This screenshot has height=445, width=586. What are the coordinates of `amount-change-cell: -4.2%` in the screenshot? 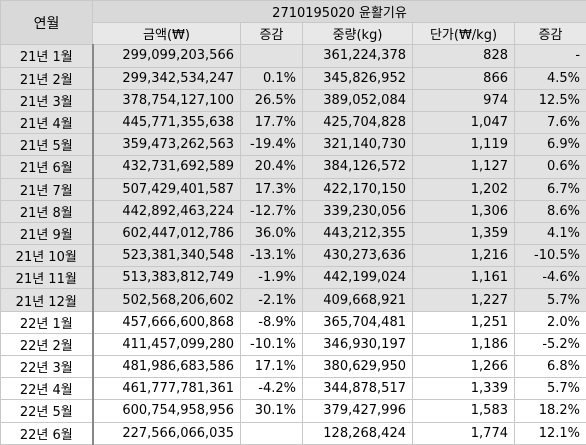 It's located at (272, 389).